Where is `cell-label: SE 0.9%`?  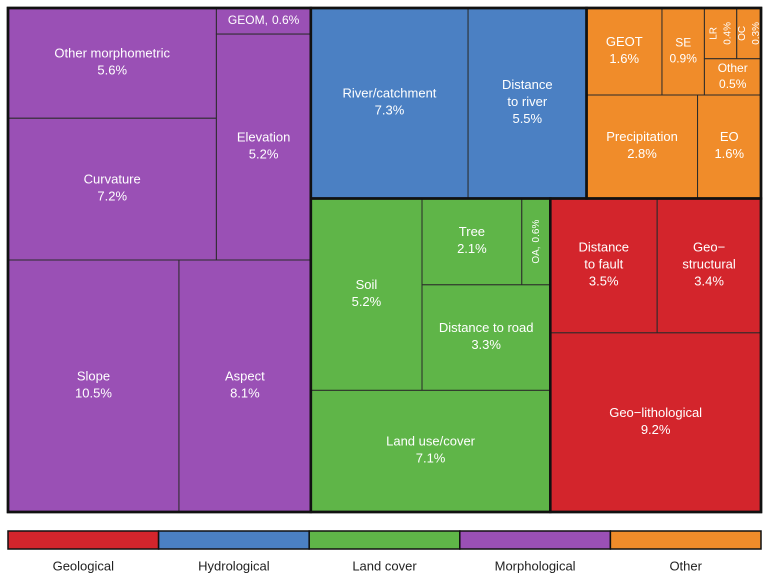
cell-label: SE 0.9% is located at coordinates (684, 51).